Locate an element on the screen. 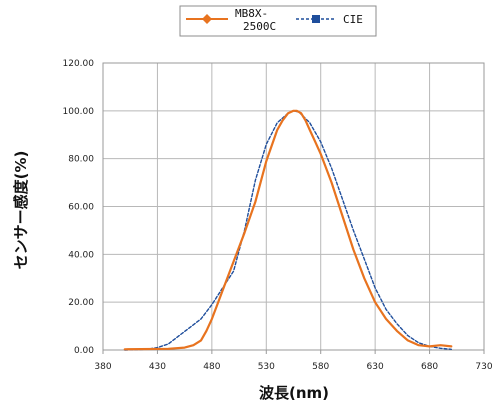 The image size is (500, 415). x-tick-label: 580 is located at coordinates (320, 367).